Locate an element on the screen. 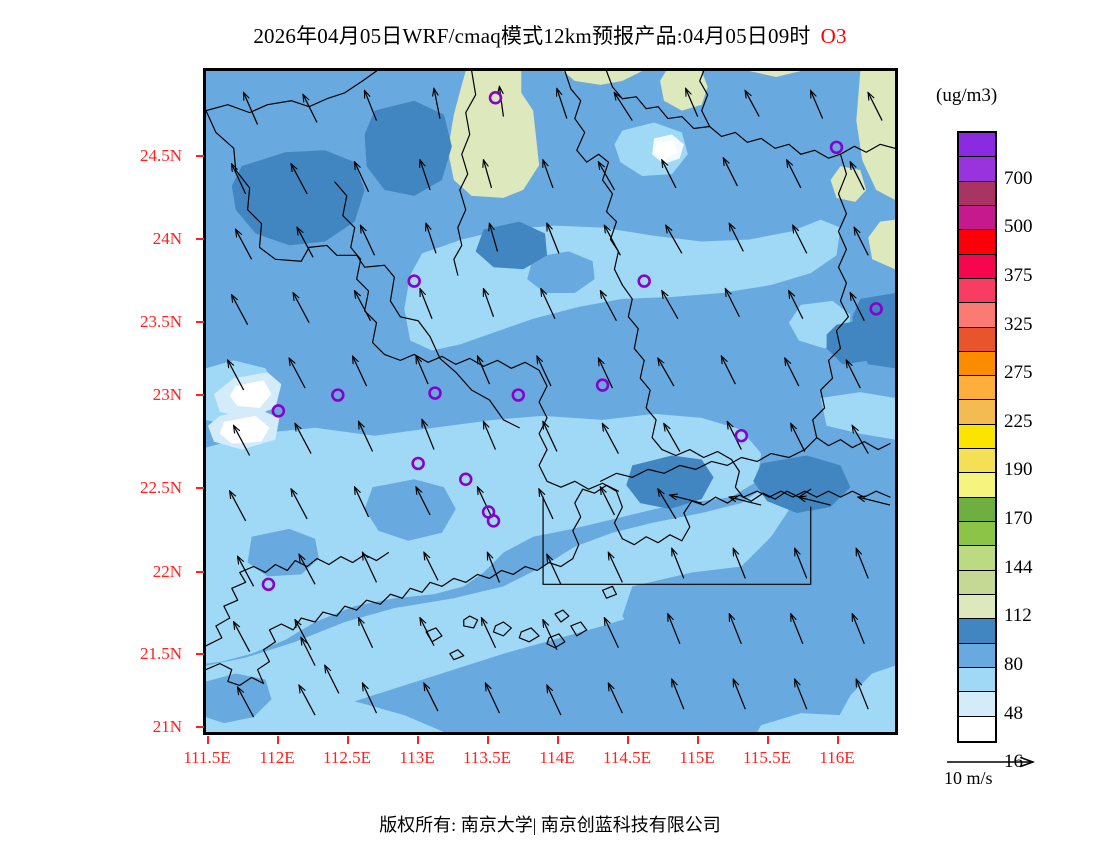 This screenshot has width=1100, height=850. lat-tick-label: 24N is located at coordinates (167, 238).